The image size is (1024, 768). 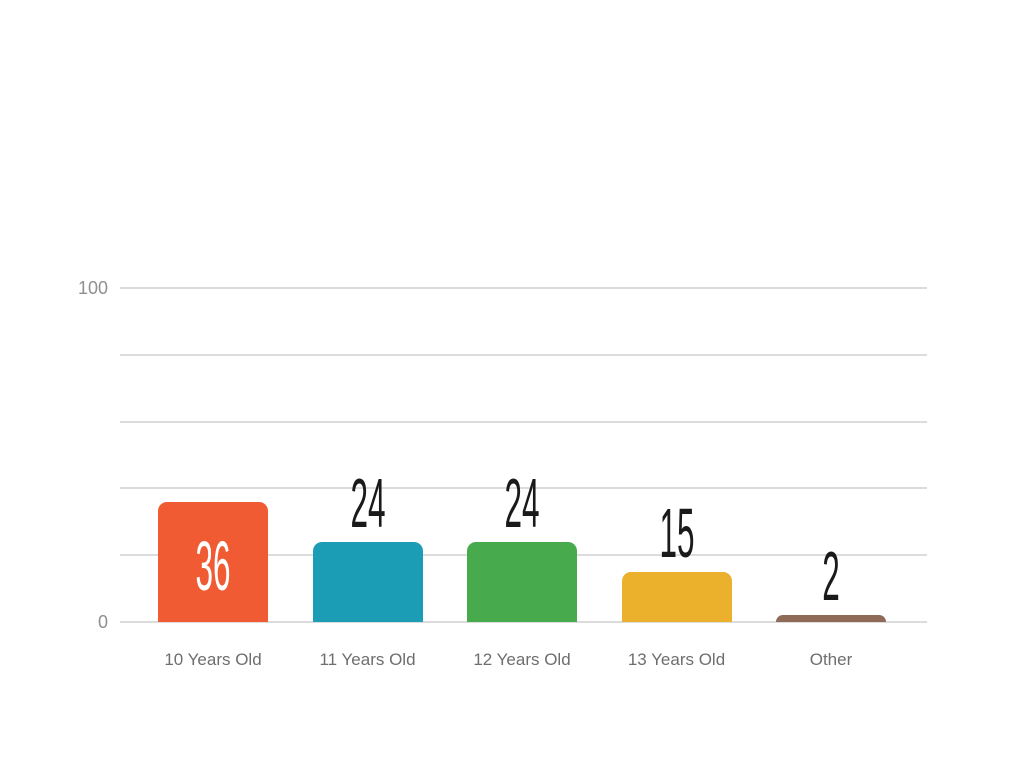 What do you see at coordinates (367, 502) in the screenshot?
I see `bar-value-label-11-years-old: 24` at bounding box center [367, 502].